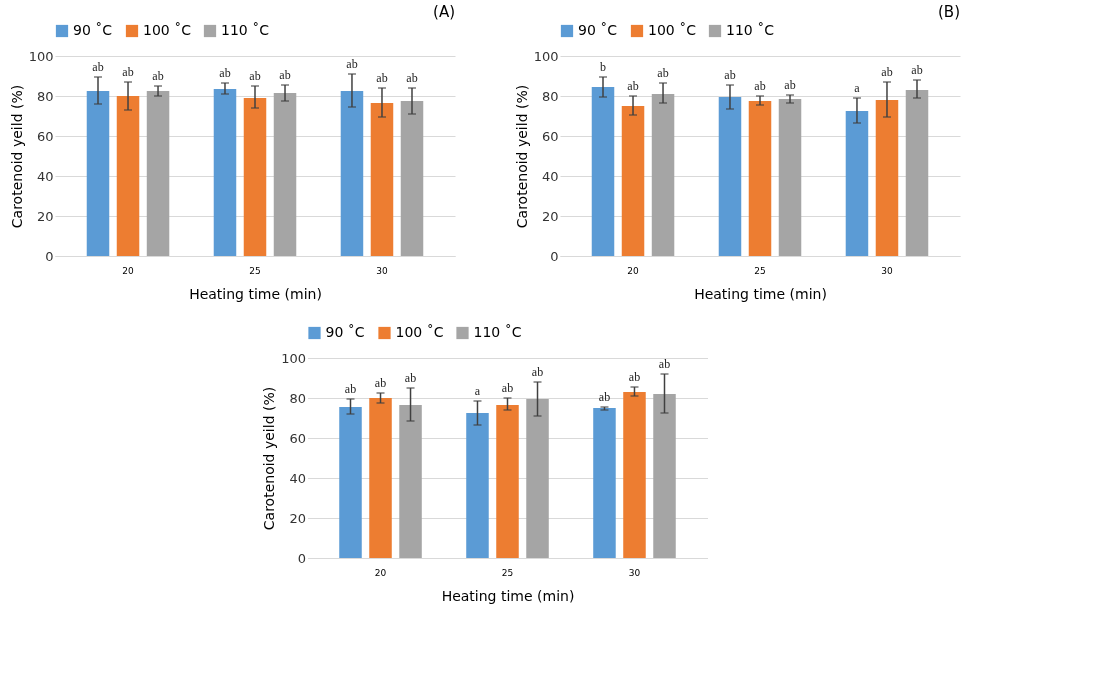 The image size is (1102, 686). What do you see at coordinates (949, 12) in the screenshot?
I see `chart-title: (B)` at bounding box center [949, 12].